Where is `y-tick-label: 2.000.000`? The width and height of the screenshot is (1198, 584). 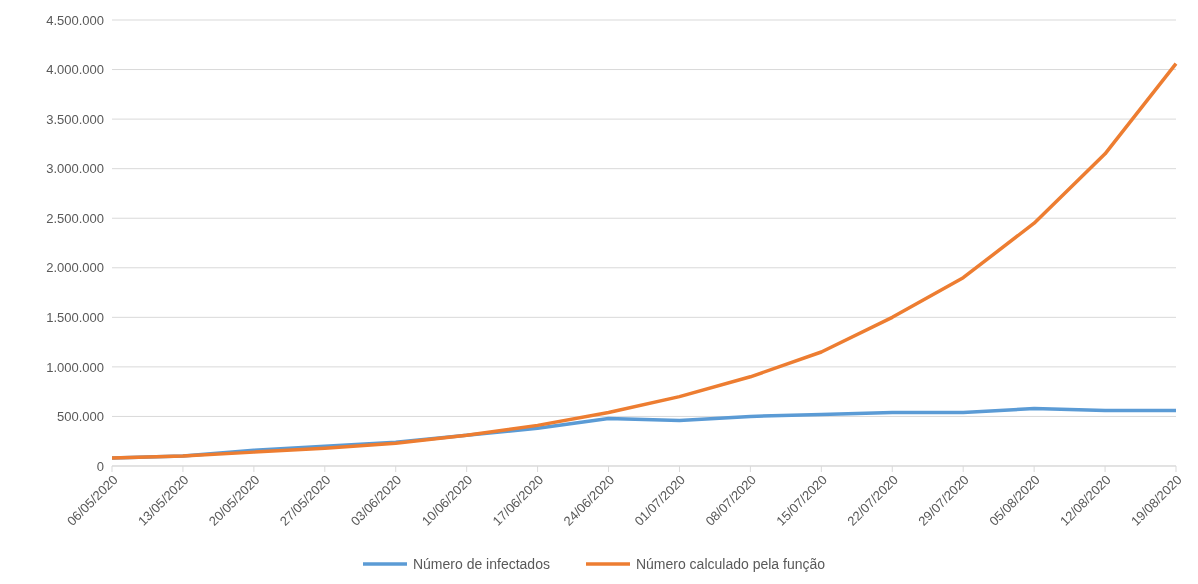
y-tick-label: 2.000.000 is located at coordinates (75, 268).